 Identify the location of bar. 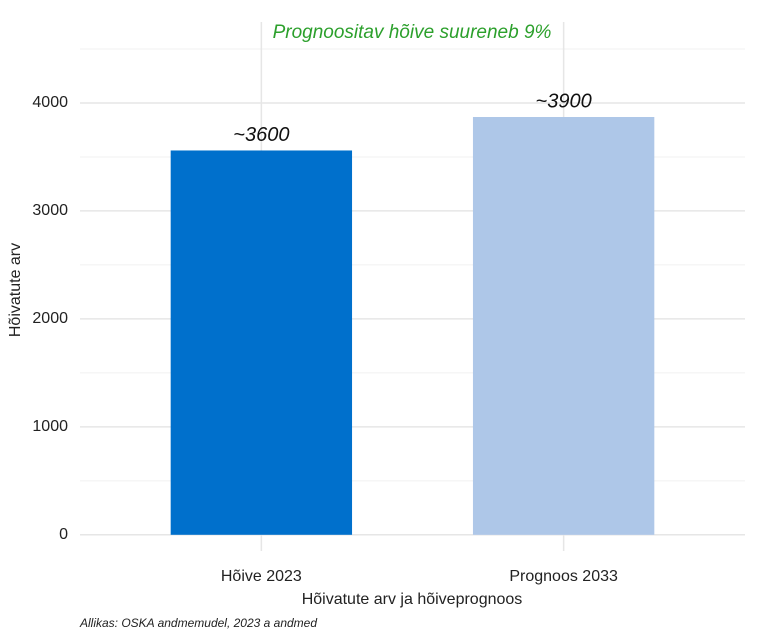
(261, 342).